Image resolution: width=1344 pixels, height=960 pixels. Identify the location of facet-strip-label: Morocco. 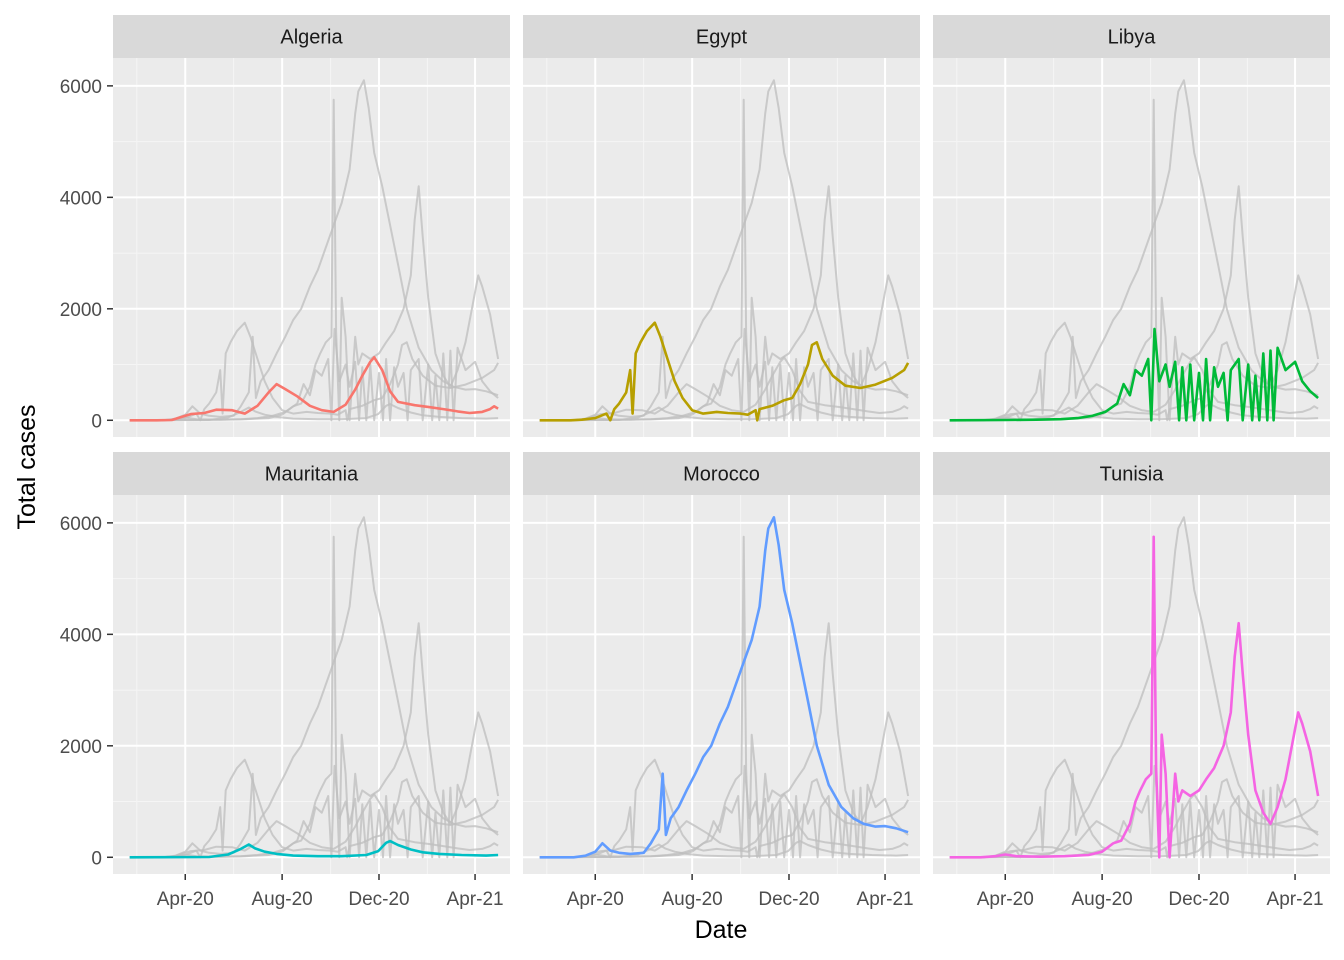
(721, 475).